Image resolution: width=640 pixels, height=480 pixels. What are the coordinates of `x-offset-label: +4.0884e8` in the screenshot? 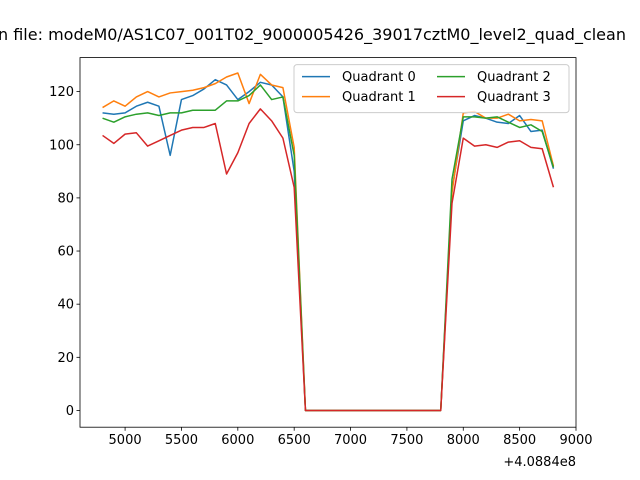 It's located at (539, 462).